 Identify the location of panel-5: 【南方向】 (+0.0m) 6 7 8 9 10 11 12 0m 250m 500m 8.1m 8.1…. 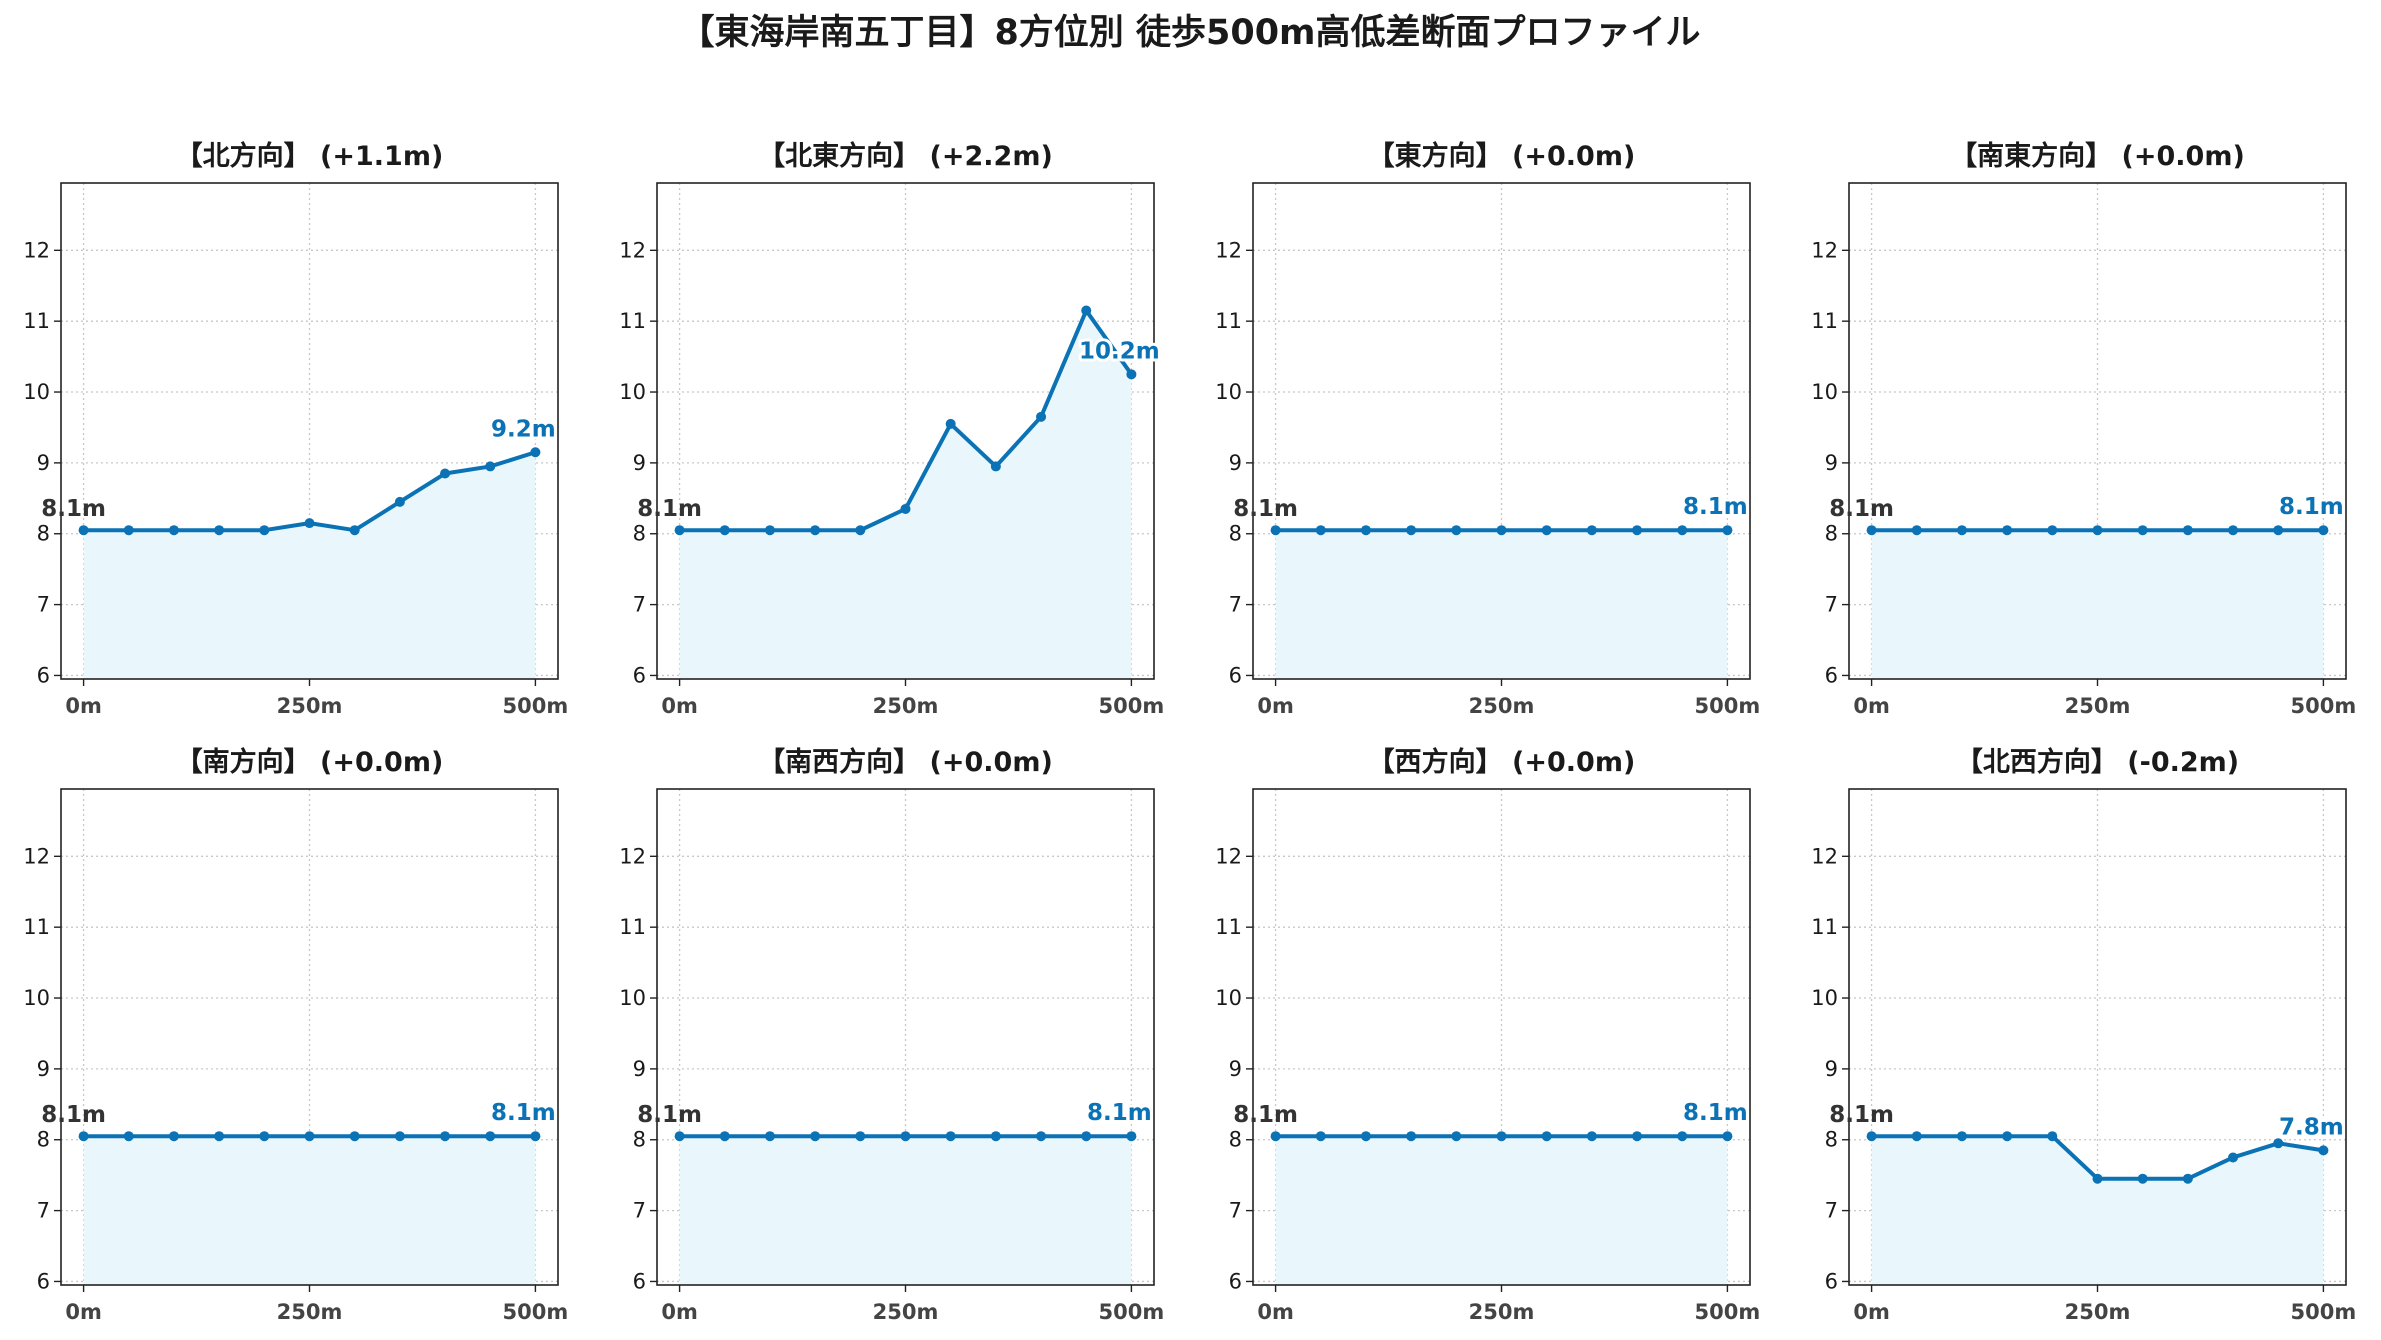
(295, 1035).